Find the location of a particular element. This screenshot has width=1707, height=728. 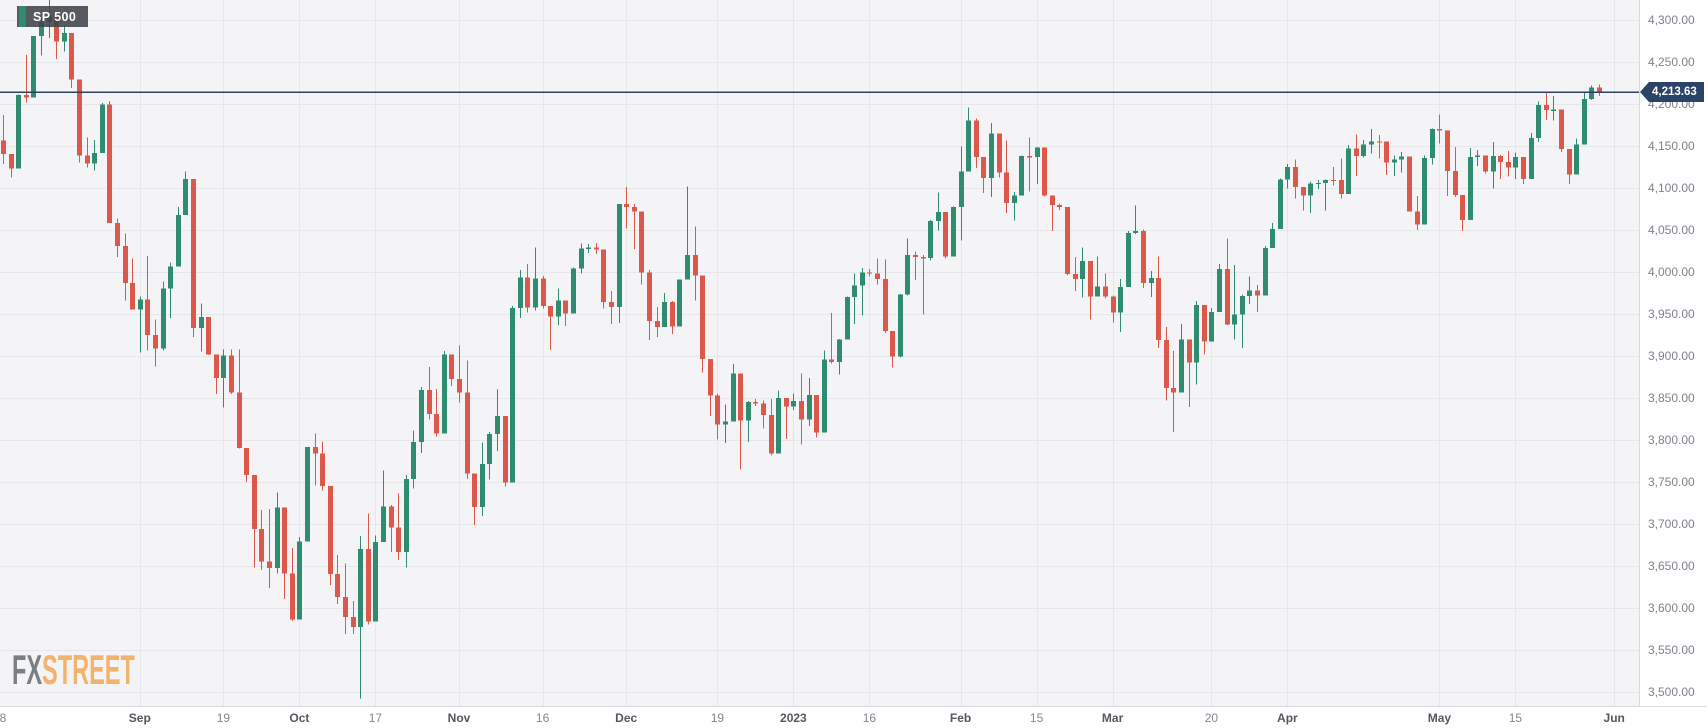

price-axis-label: 3,750.00 is located at coordinates (1671, 481).